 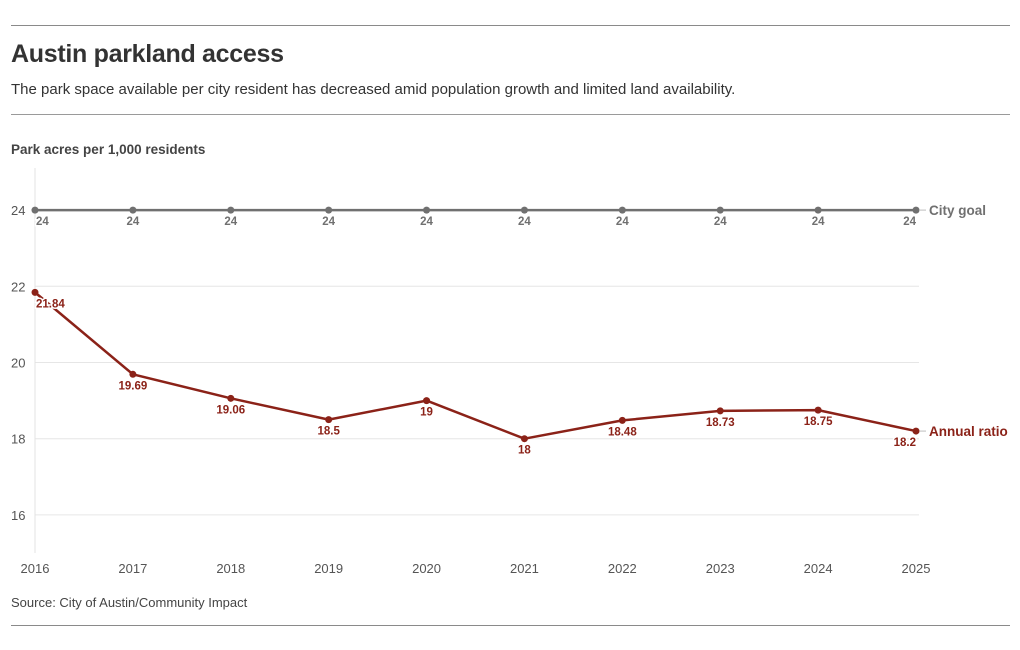 I want to click on data-label: 19.06, so click(x=230, y=410).